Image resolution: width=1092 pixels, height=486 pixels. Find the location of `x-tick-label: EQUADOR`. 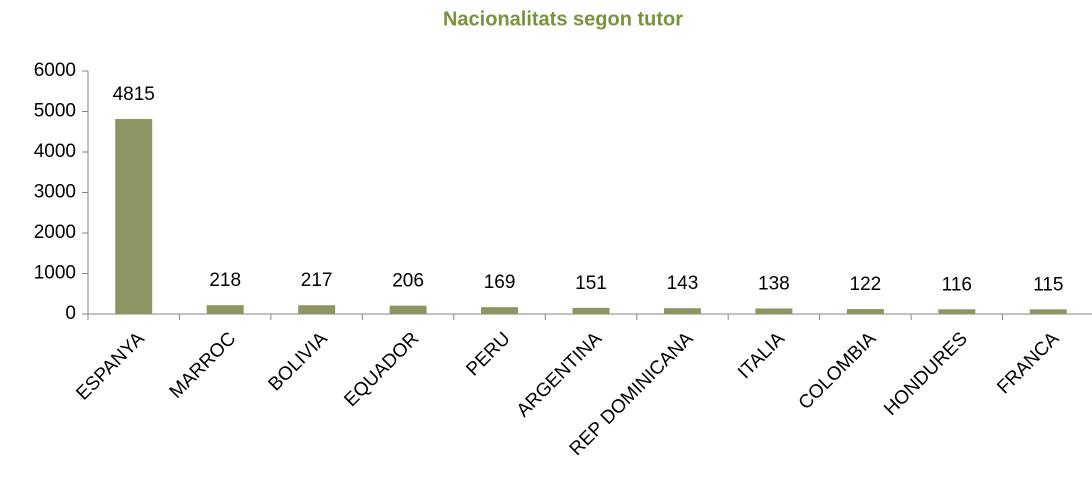

x-tick-label: EQUADOR is located at coordinates (381, 369).